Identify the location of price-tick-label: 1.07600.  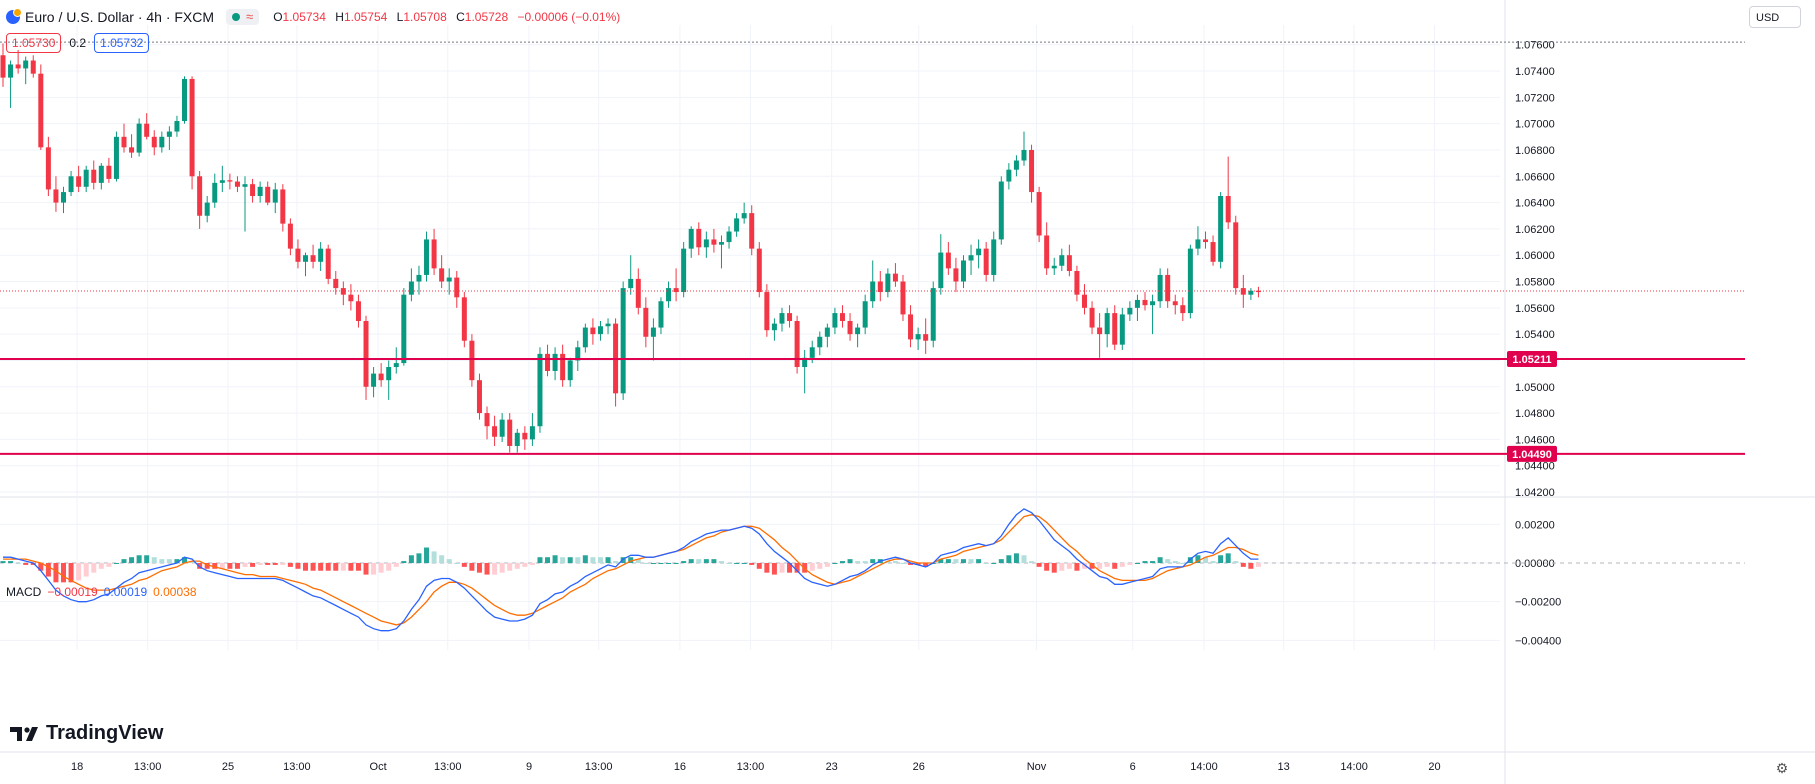
(1535, 46).